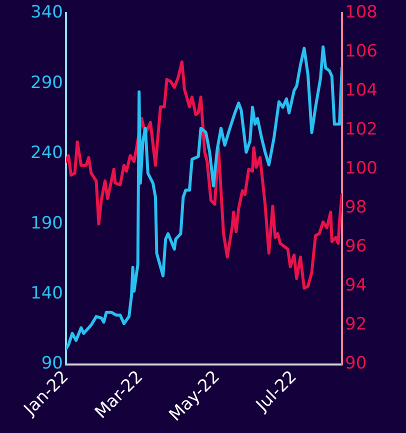 Image resolution: width=406 pixels, height=433 pixels. Describe the element at coordinates (361, 12) in the screenshot. I see `y2-tick-label: 108` at that location.